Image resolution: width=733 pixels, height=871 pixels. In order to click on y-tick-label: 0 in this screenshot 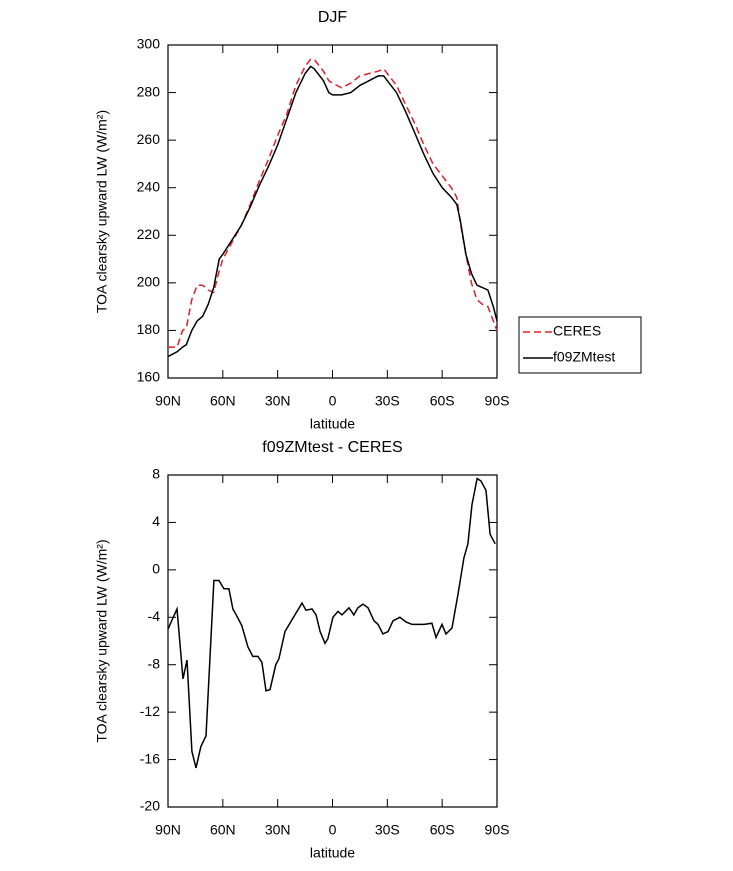, I will do `click(156, 569)`.